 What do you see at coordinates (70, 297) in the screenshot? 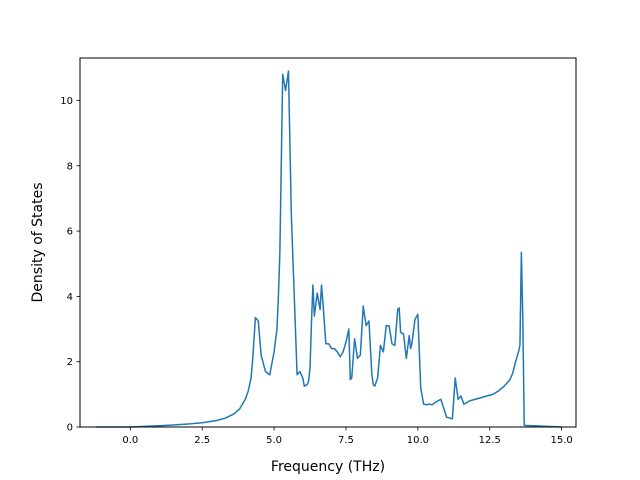
I see `y-tick-label: 4` at bounding box center [70, 297].